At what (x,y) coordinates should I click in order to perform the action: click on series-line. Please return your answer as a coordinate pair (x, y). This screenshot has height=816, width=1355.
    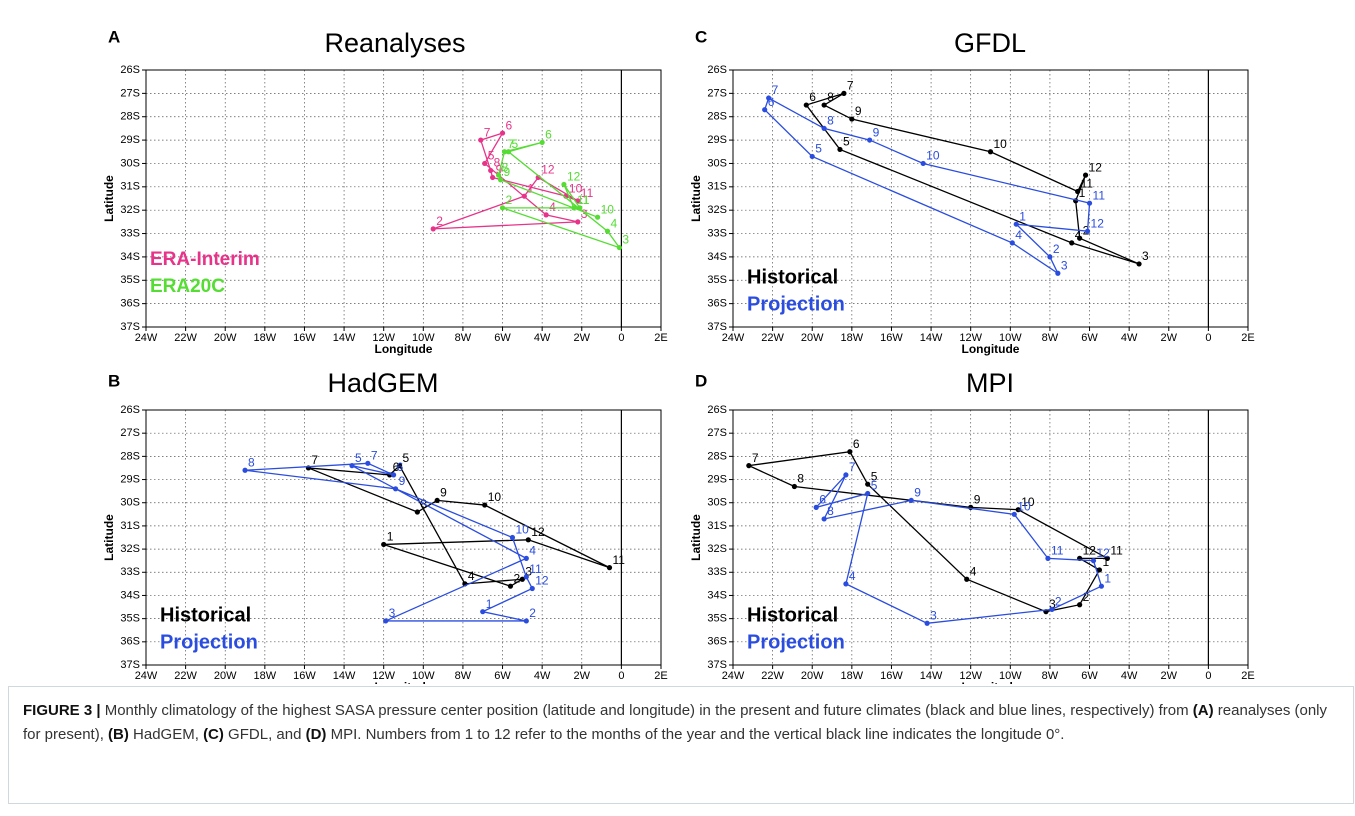
    Looking at the image, I should click on (927, 186).